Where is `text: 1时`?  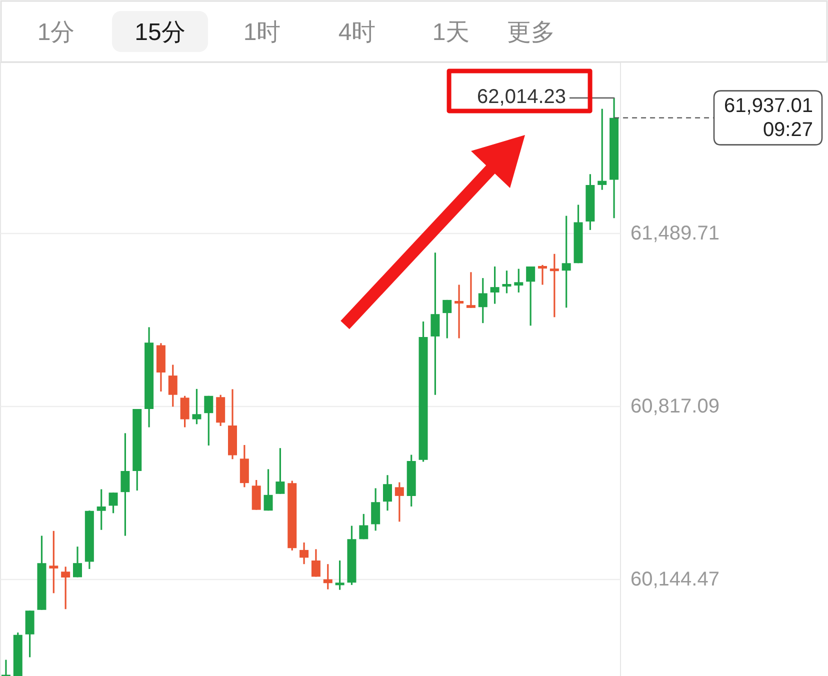
text: 1时 is located at coordinates (262, 32).